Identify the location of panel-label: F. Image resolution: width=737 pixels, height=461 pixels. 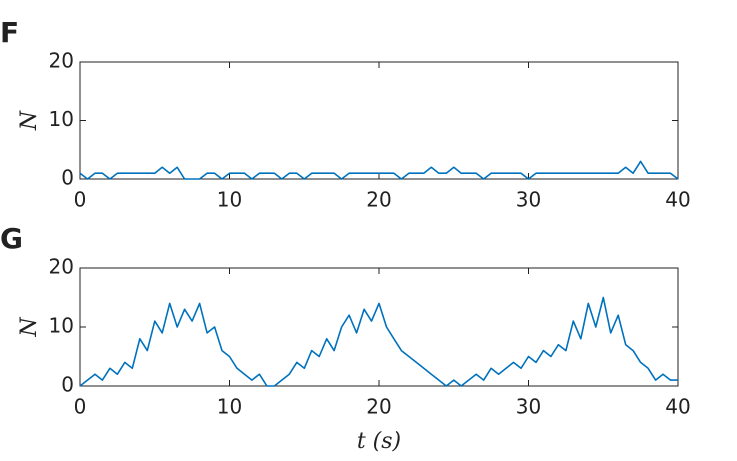
(9, 32).